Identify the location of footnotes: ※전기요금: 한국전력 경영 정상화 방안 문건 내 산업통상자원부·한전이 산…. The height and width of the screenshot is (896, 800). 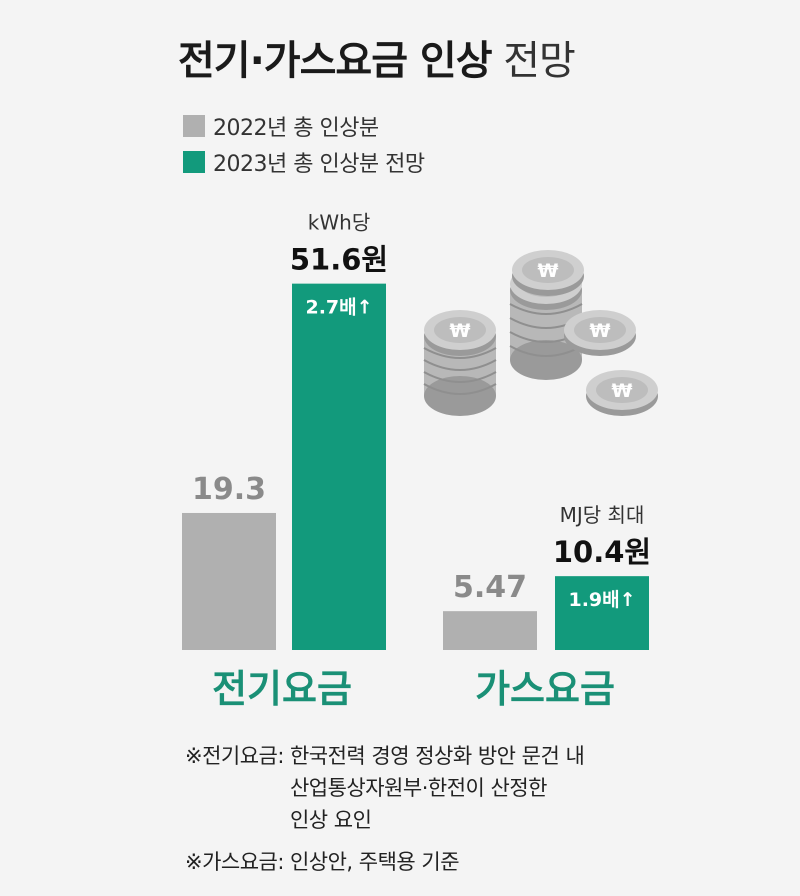
(385, 809).